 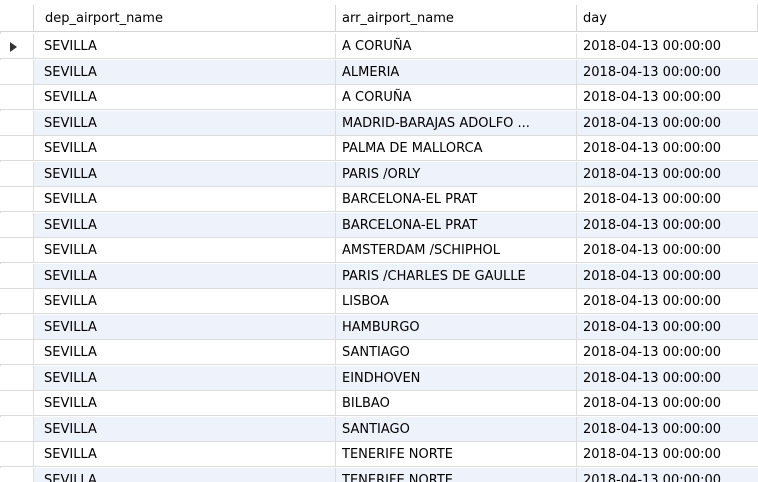 I want to click on row-selector-header, so click(x=17, y=18).